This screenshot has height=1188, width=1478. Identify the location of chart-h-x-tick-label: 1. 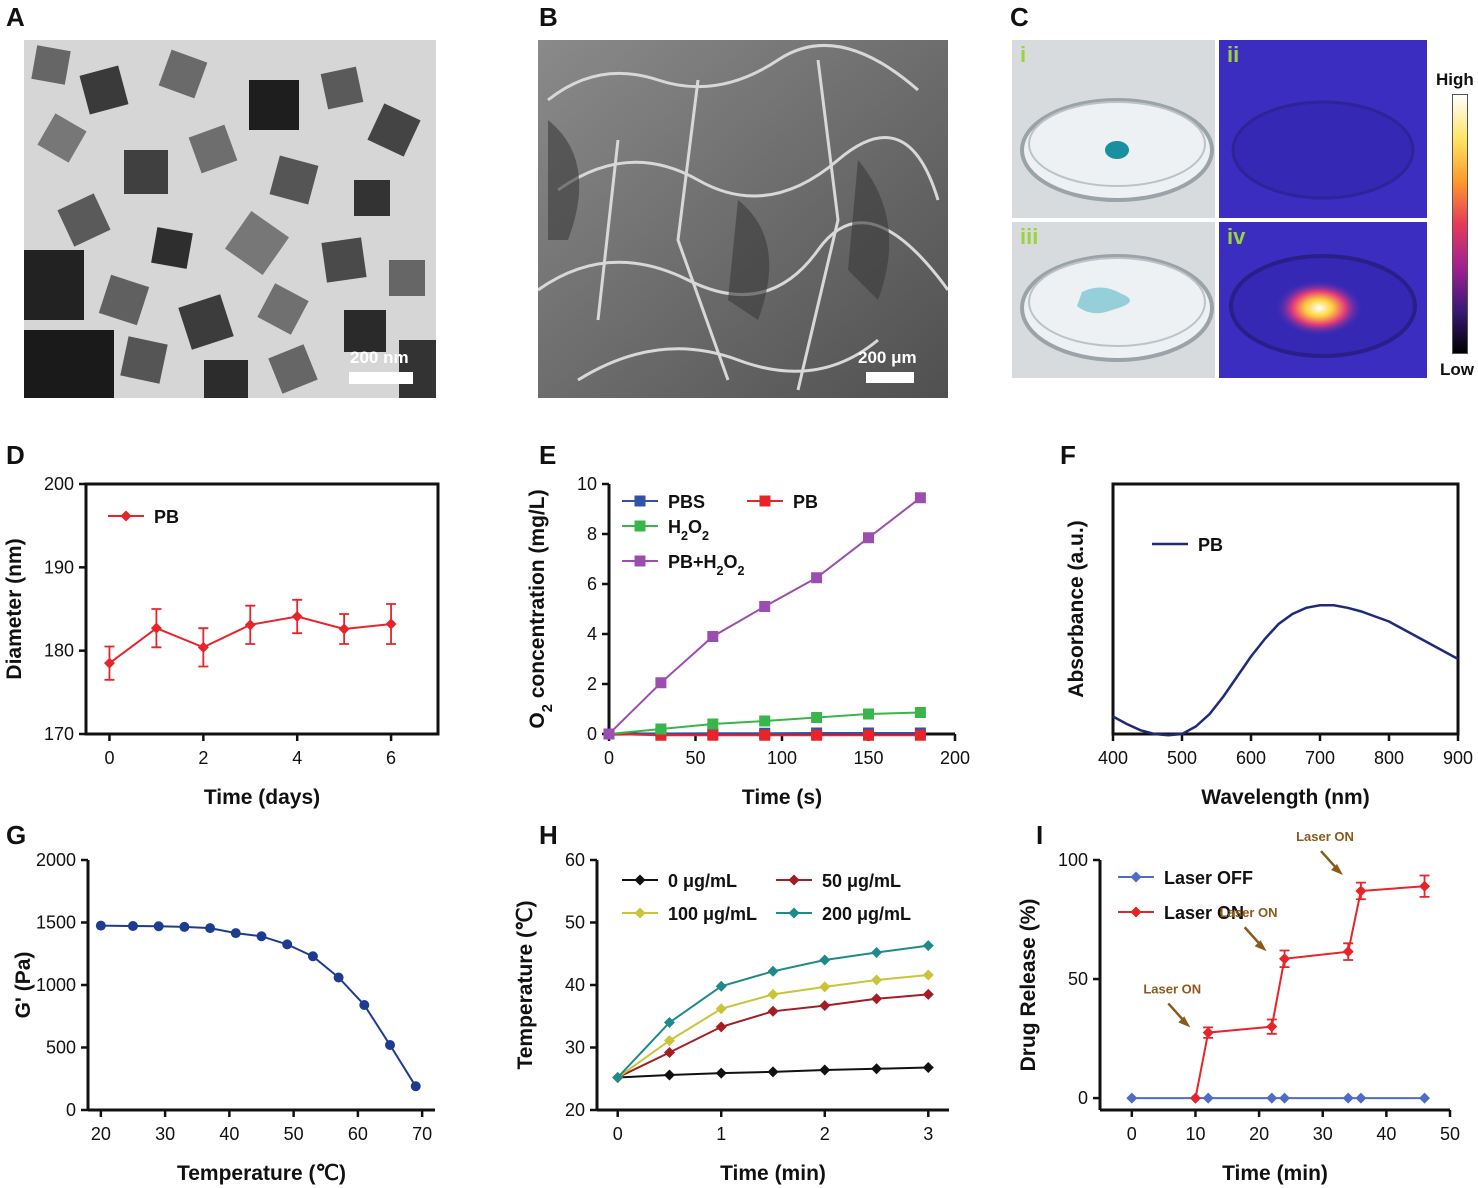
(721, 1134).